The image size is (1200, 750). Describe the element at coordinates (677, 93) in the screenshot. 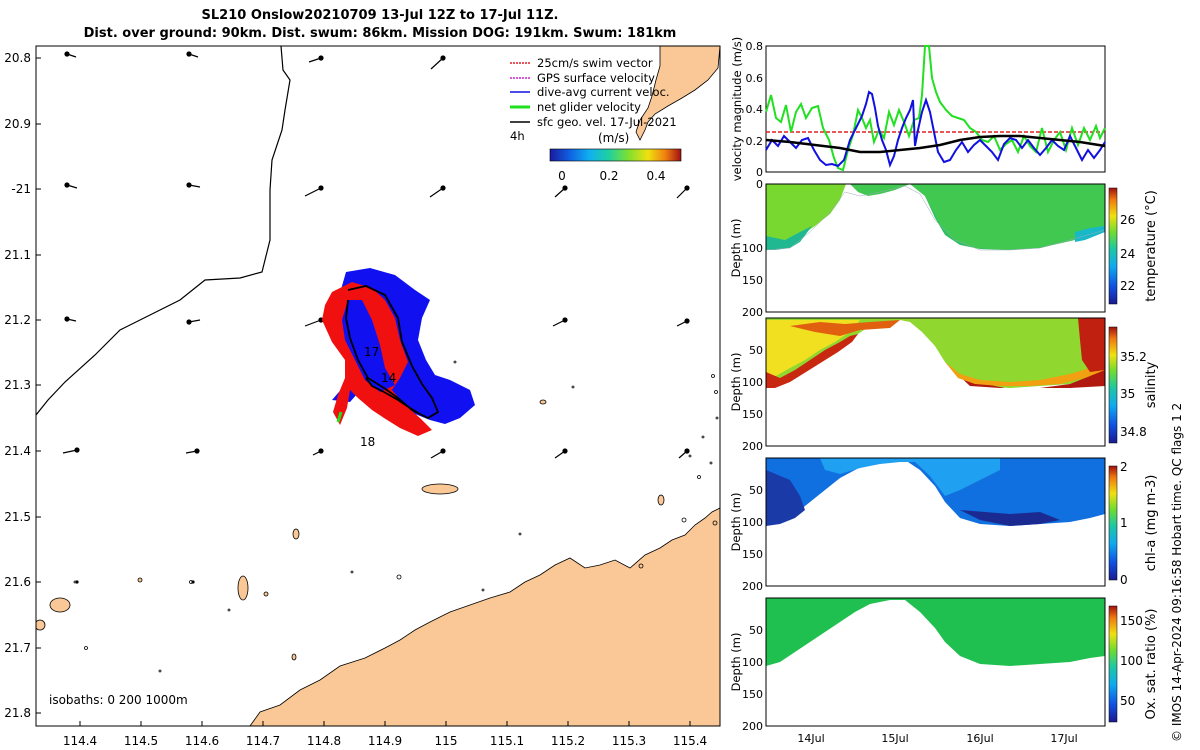

I see `island-top-right` at that location.